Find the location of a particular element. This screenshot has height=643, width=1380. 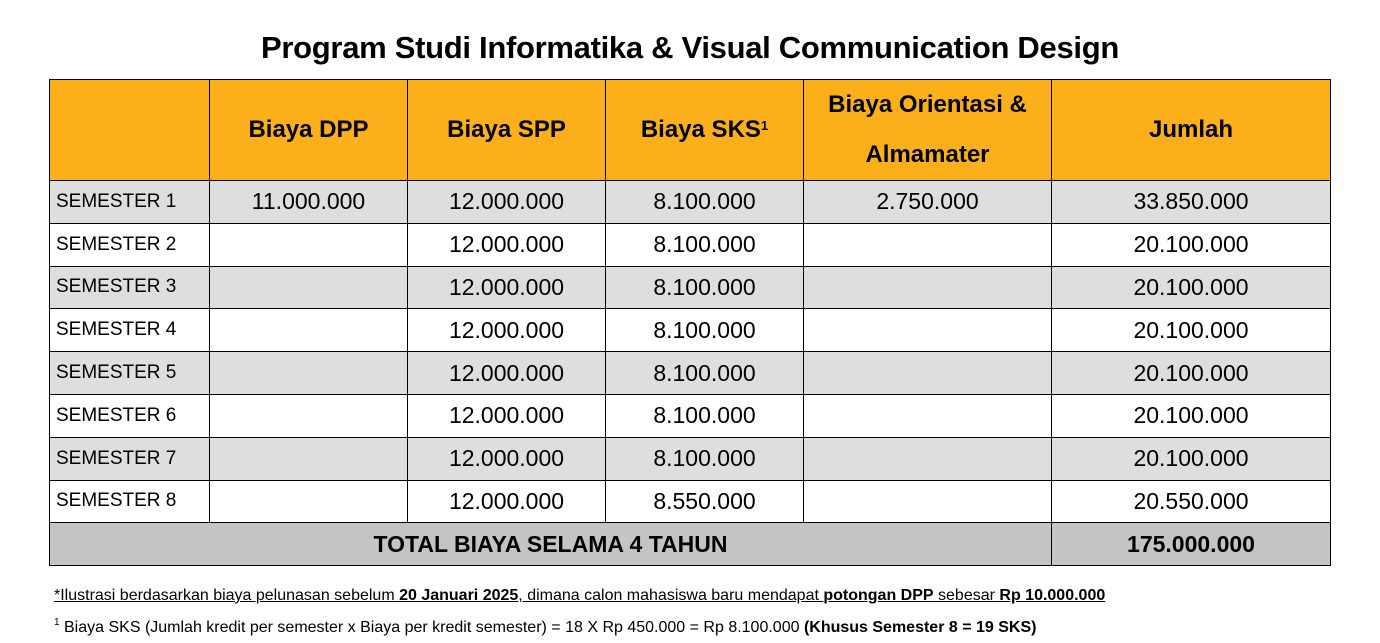

table-row: SEMESTER 7 12.000.000 8.100.000 20.100.000 is located at coordinates (690, 458).